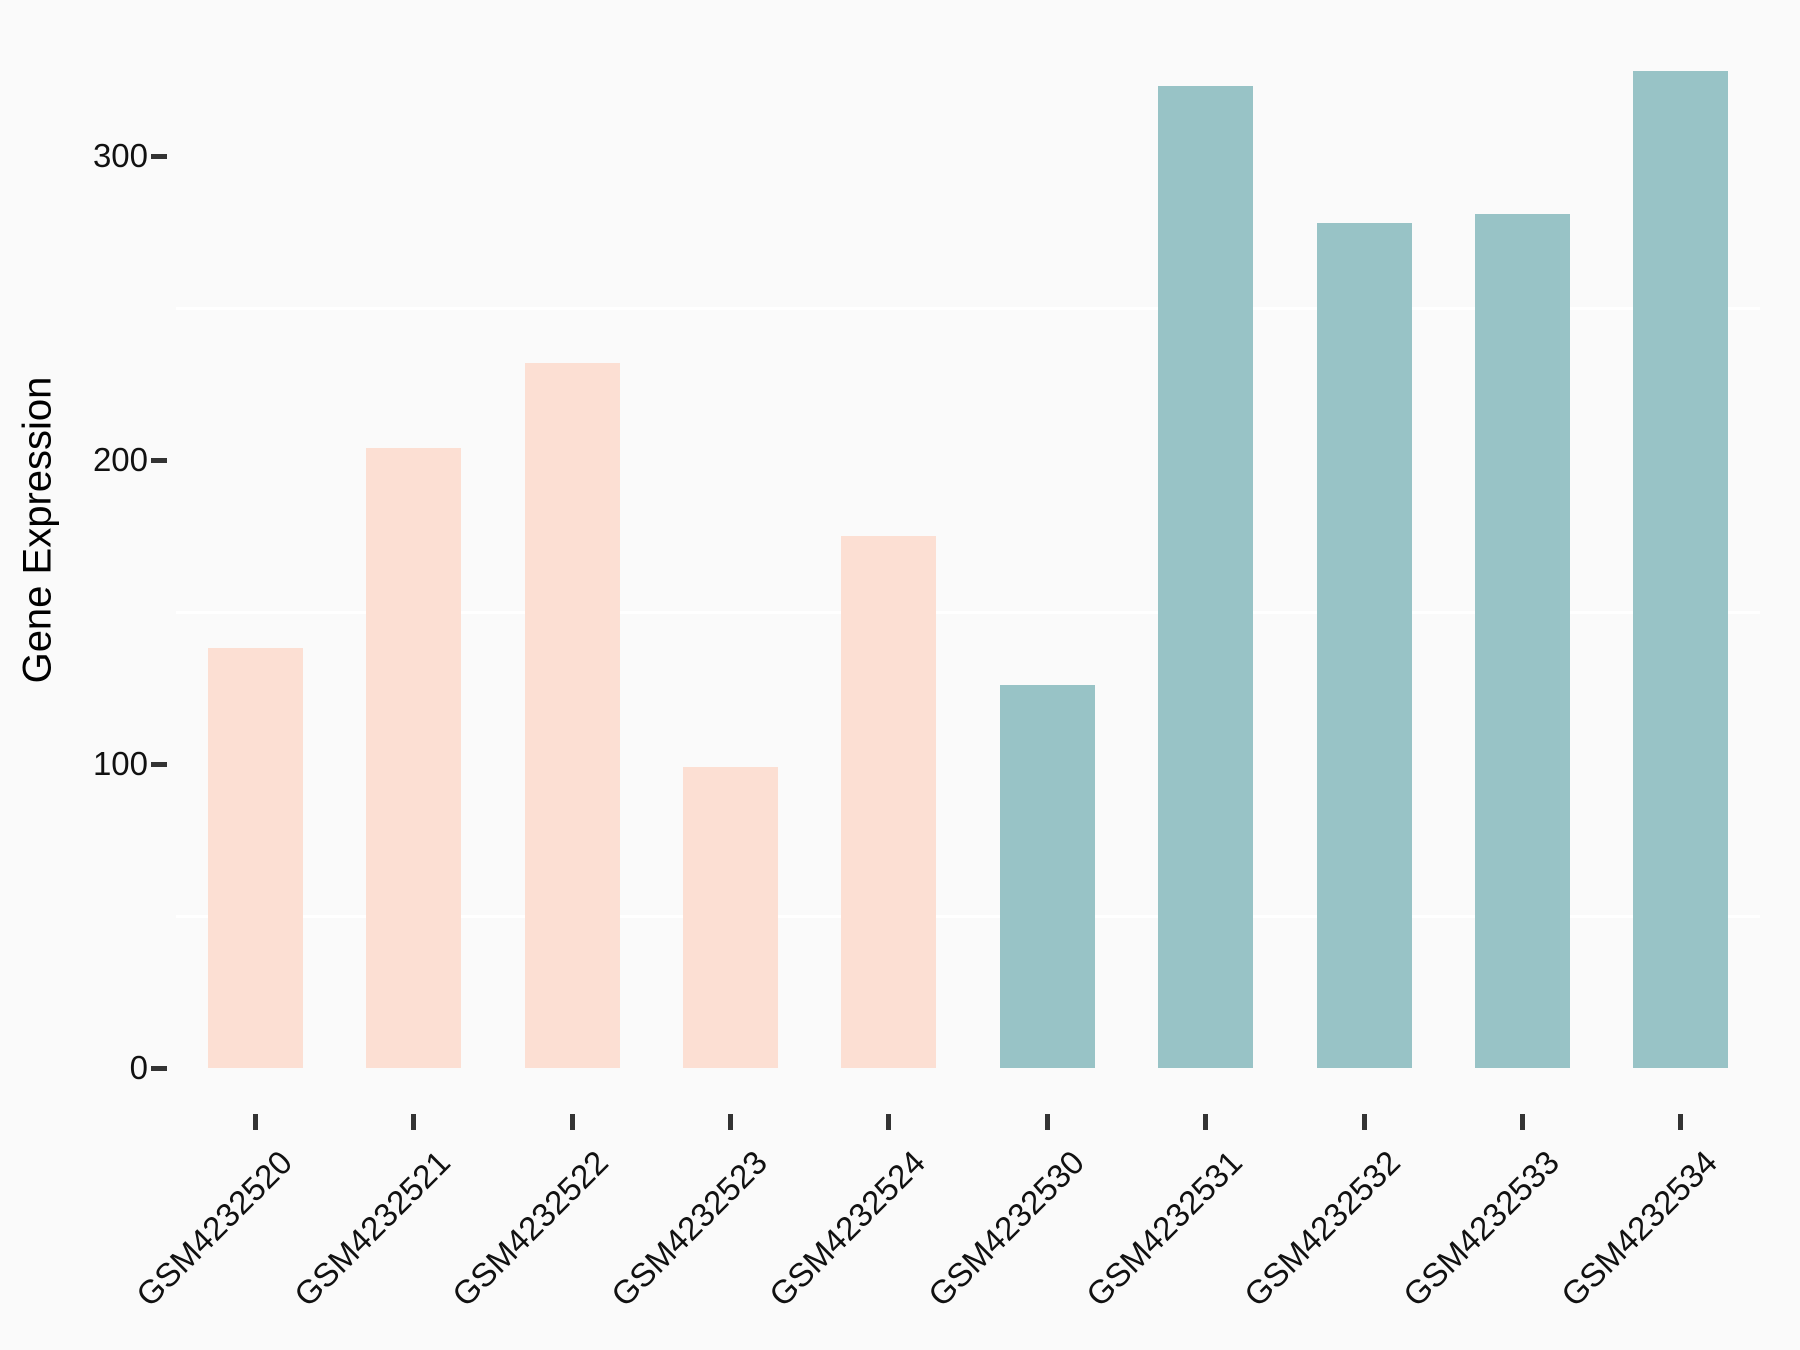 This screenshot has width=1800, height=1350. Describe the element at coordinates (213, 1228) in the screenshot. I see `x-tick-label: GSM4232520` at that location.